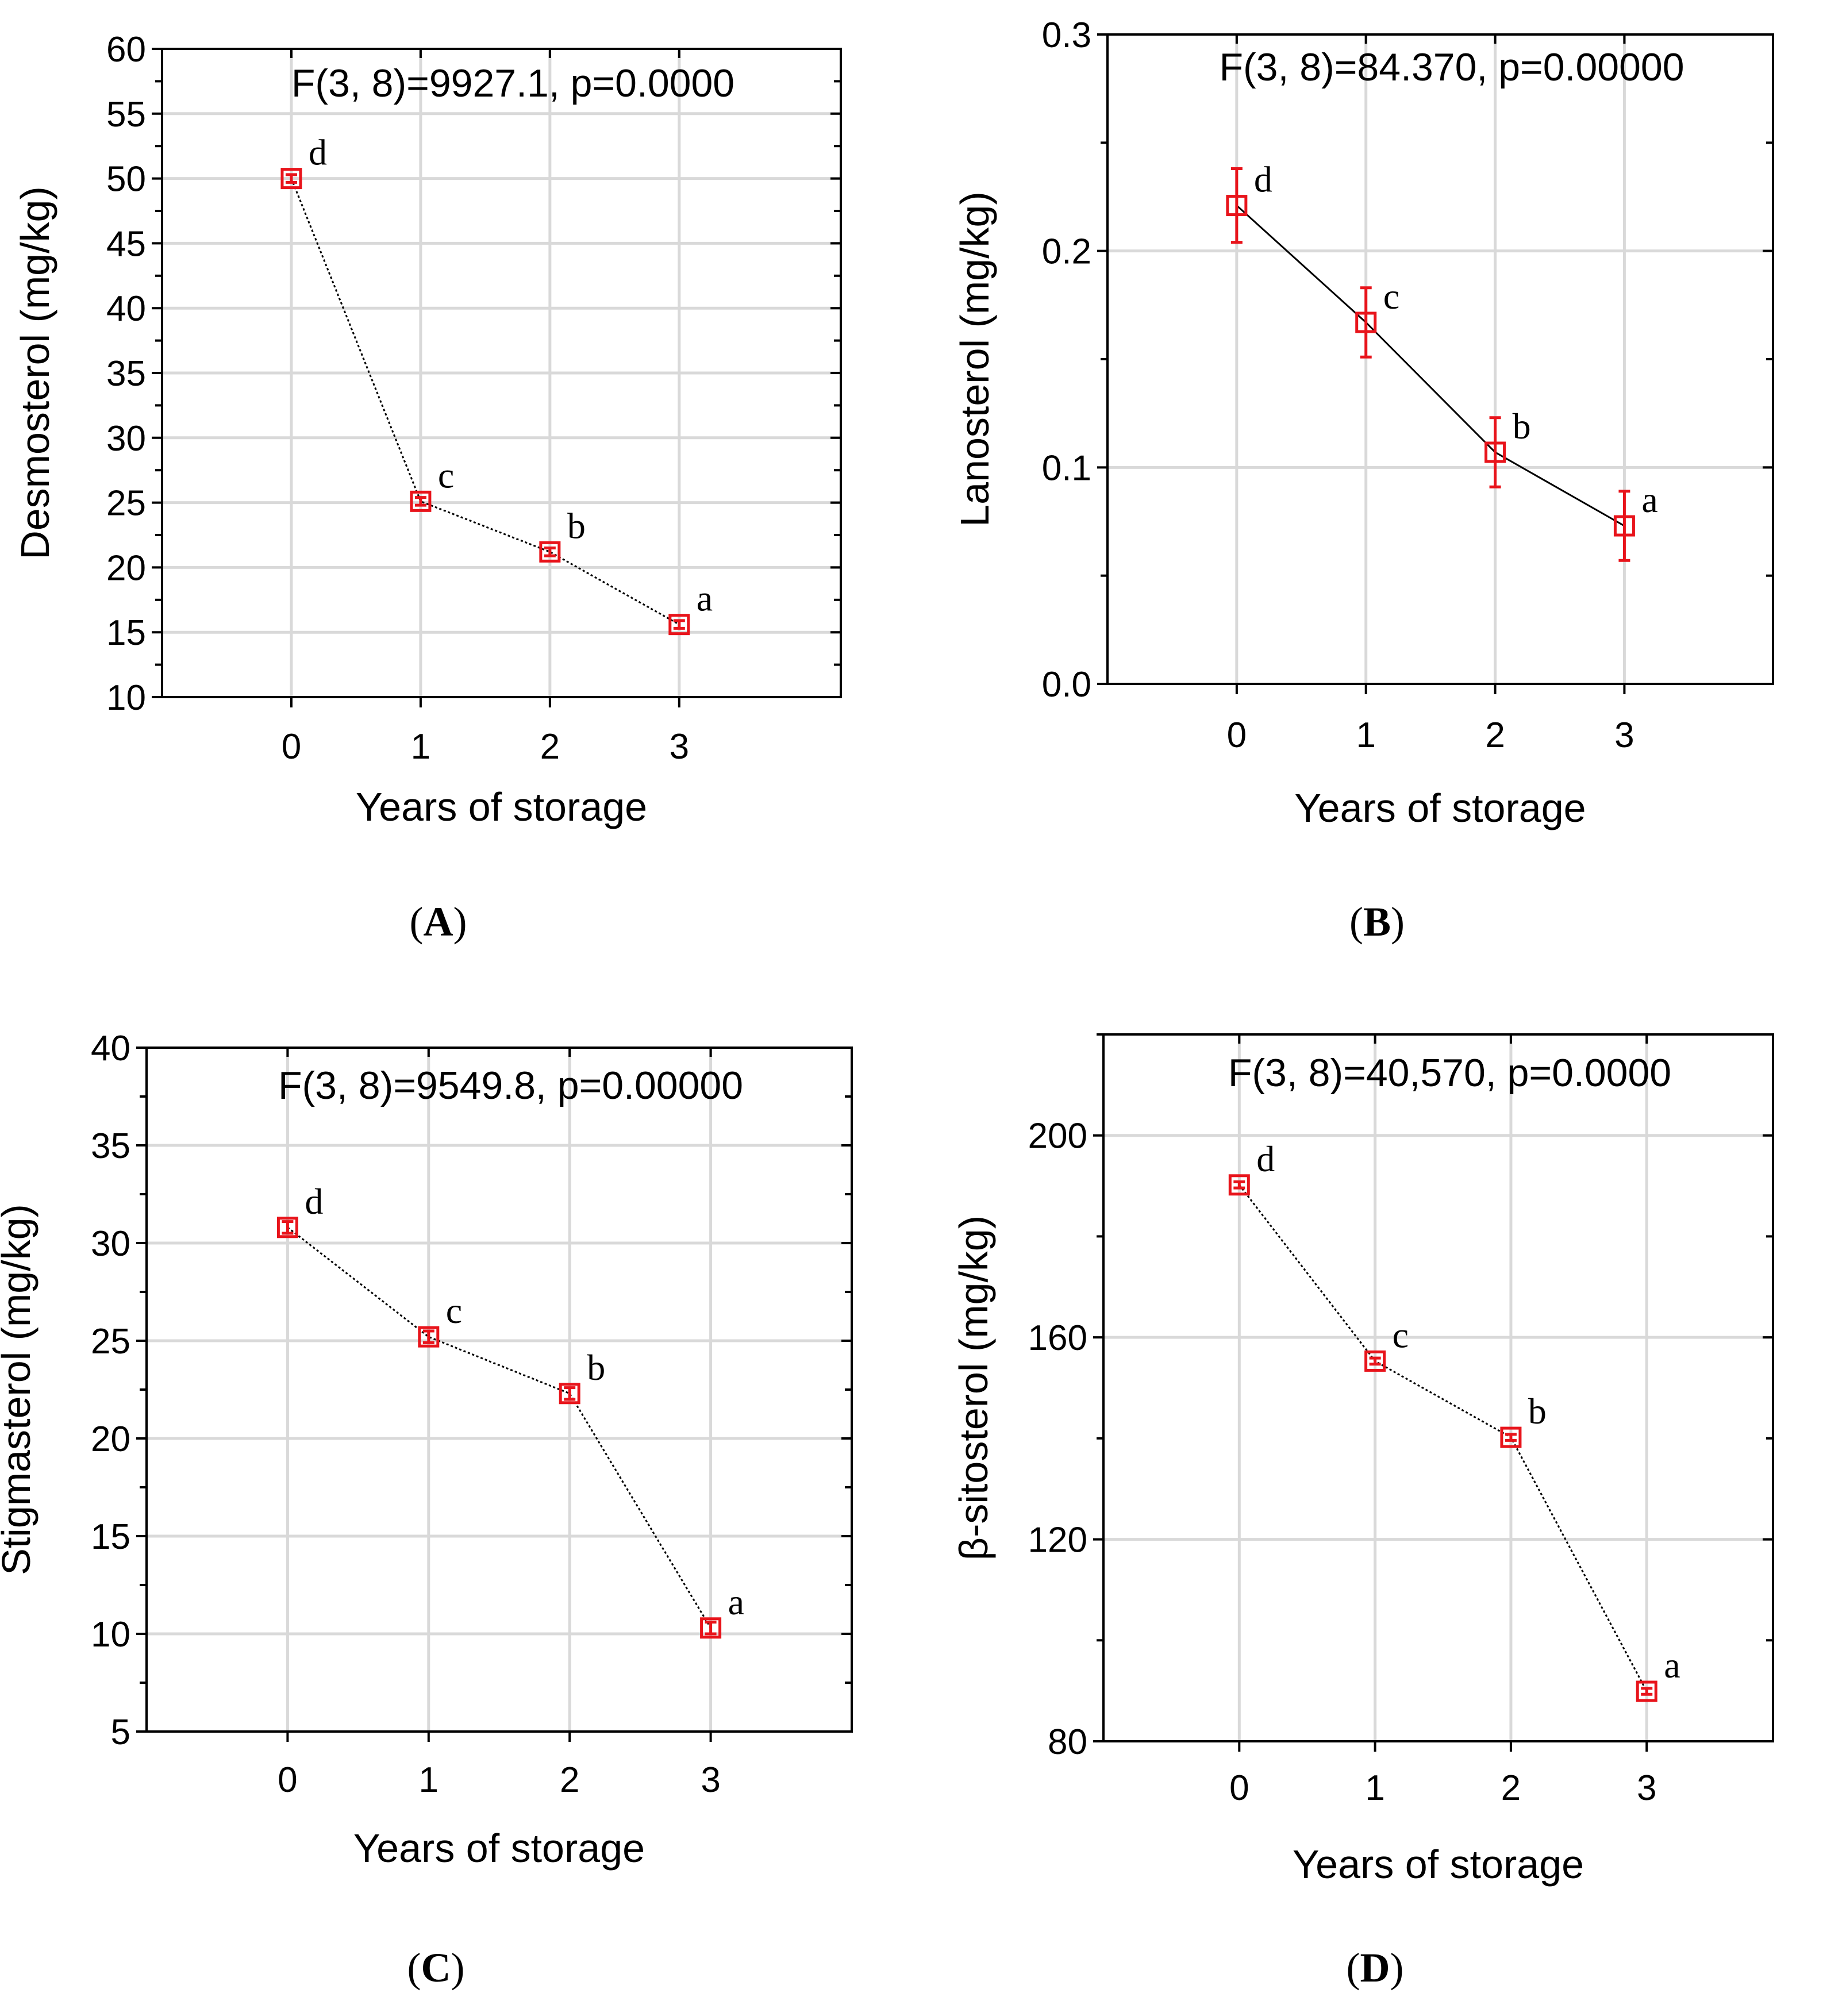 The image size is (1823, 2016). I want to click on y-tick-label: 200, so click(1058, 1137).